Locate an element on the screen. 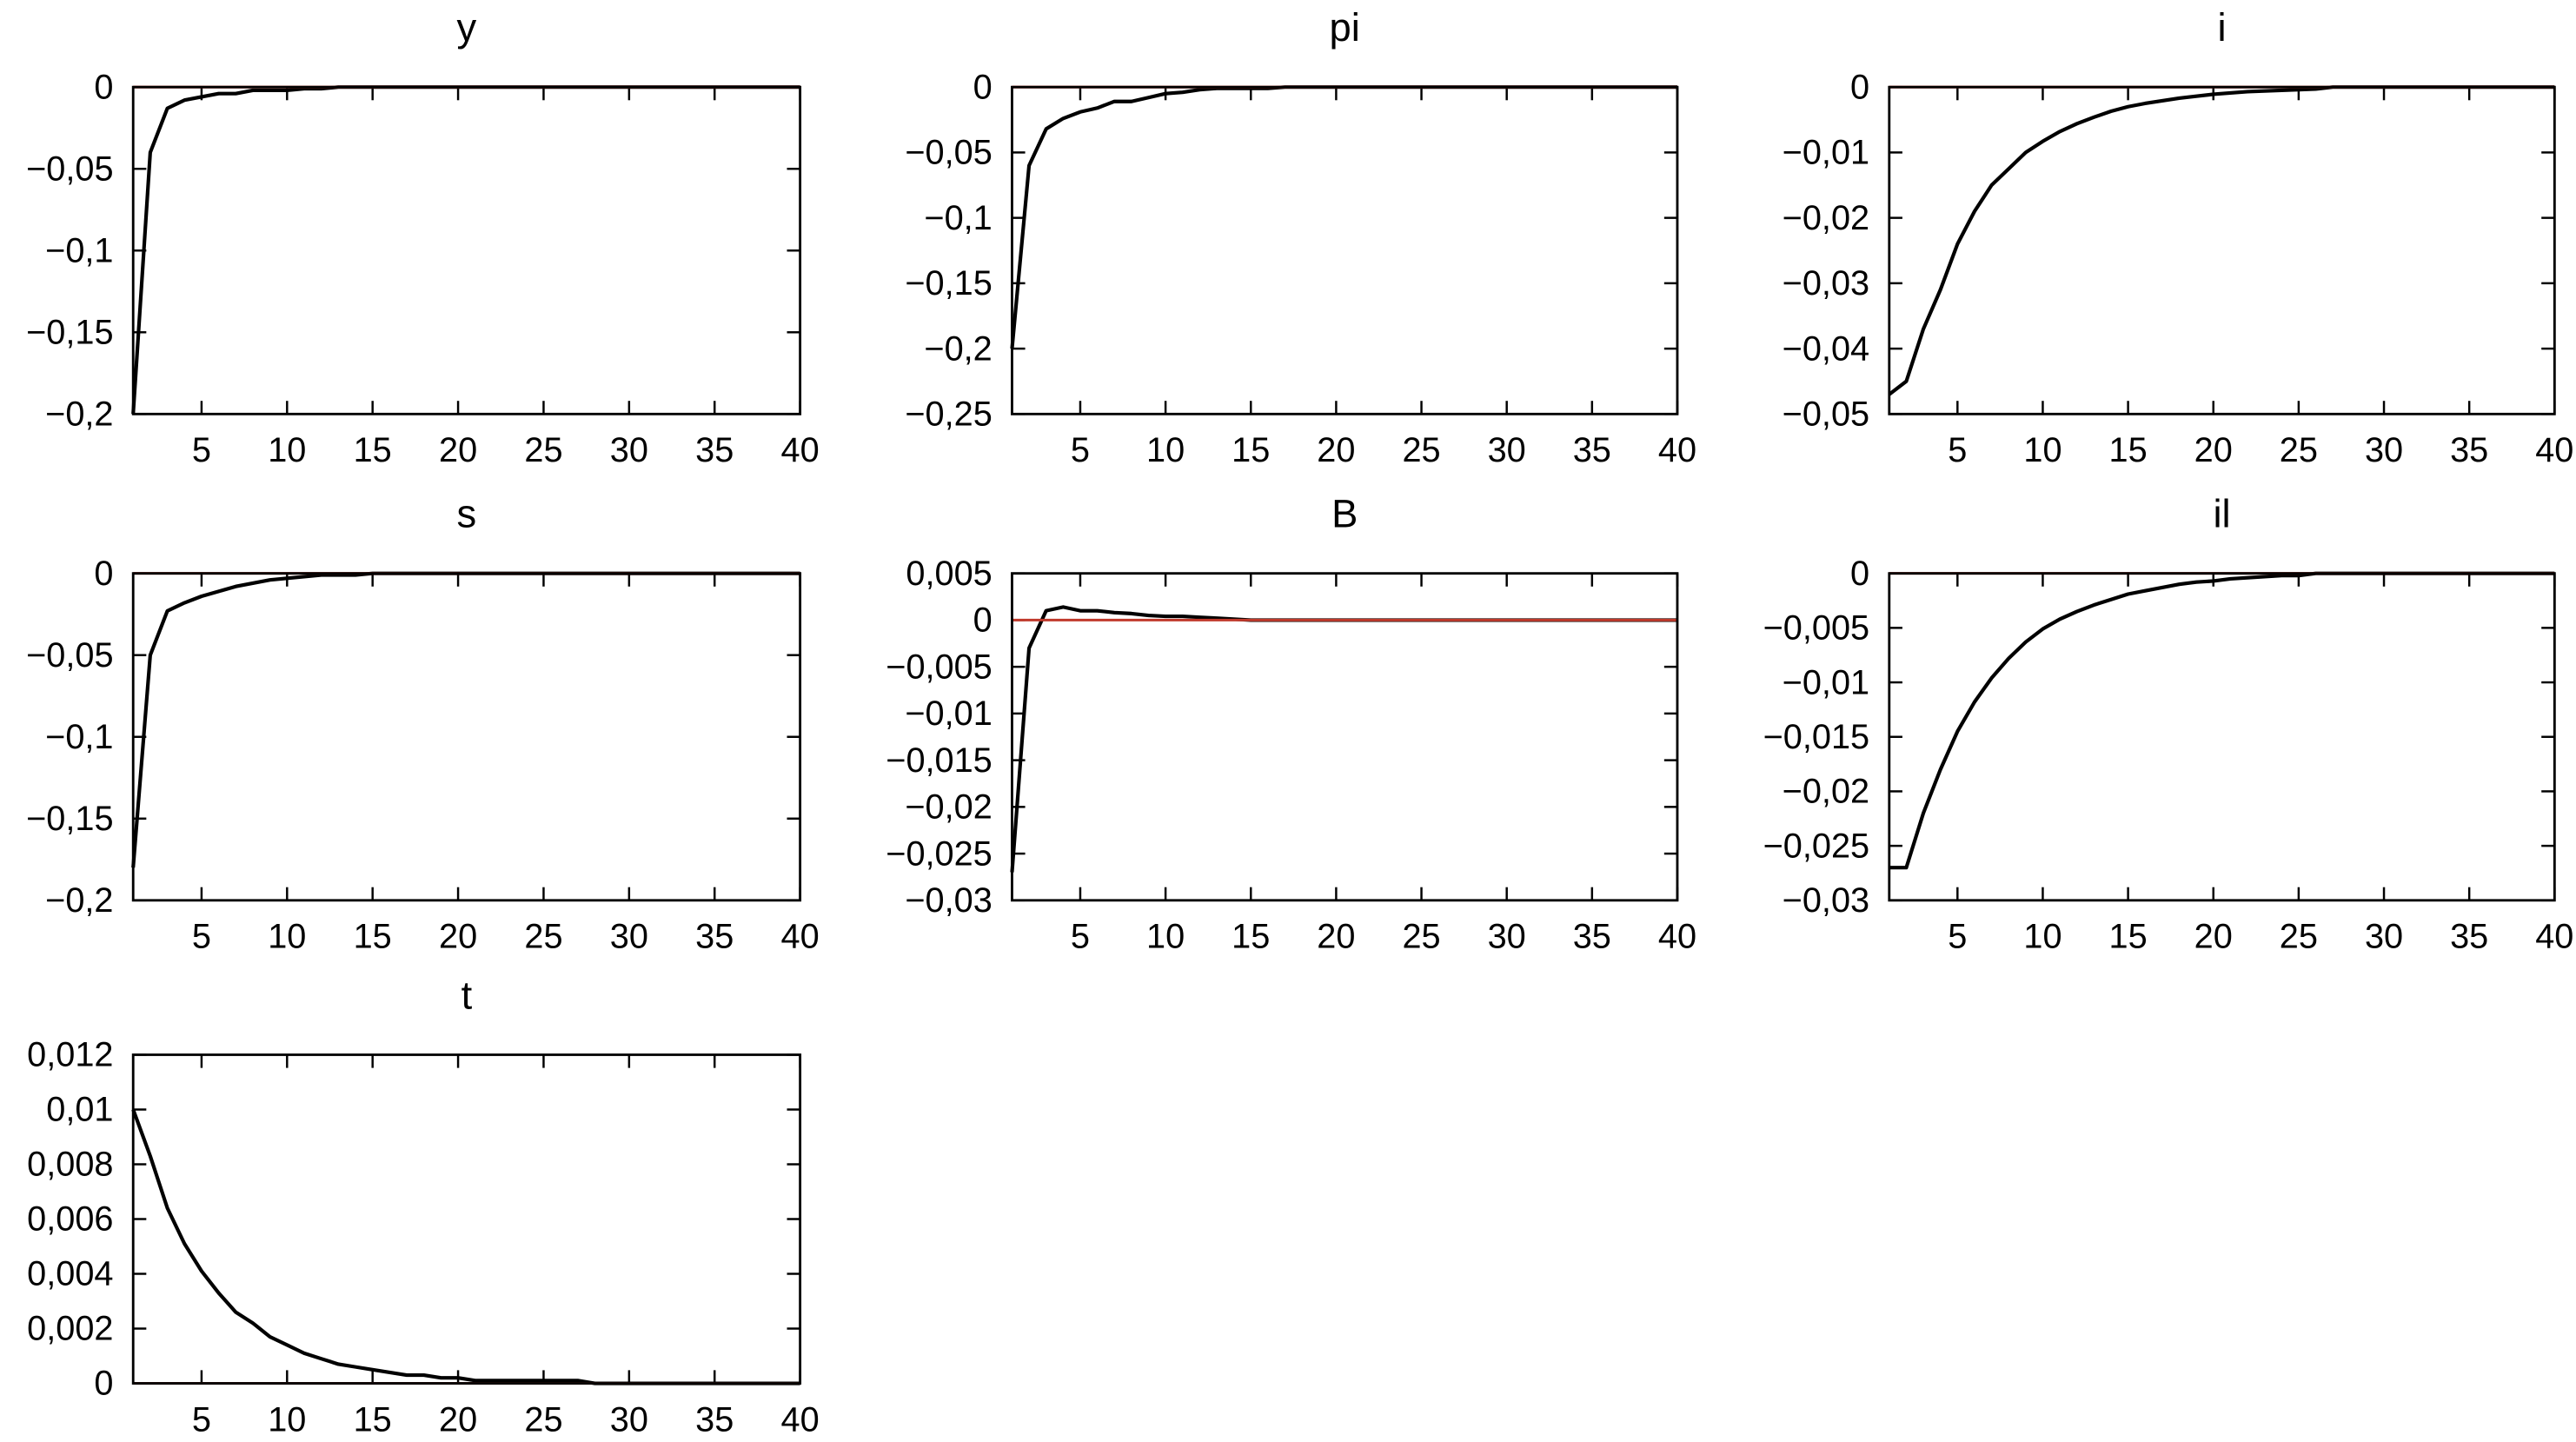 This screenshot has width=2576, height=1442. chart-title: i is located at coordinates (2222, 27).